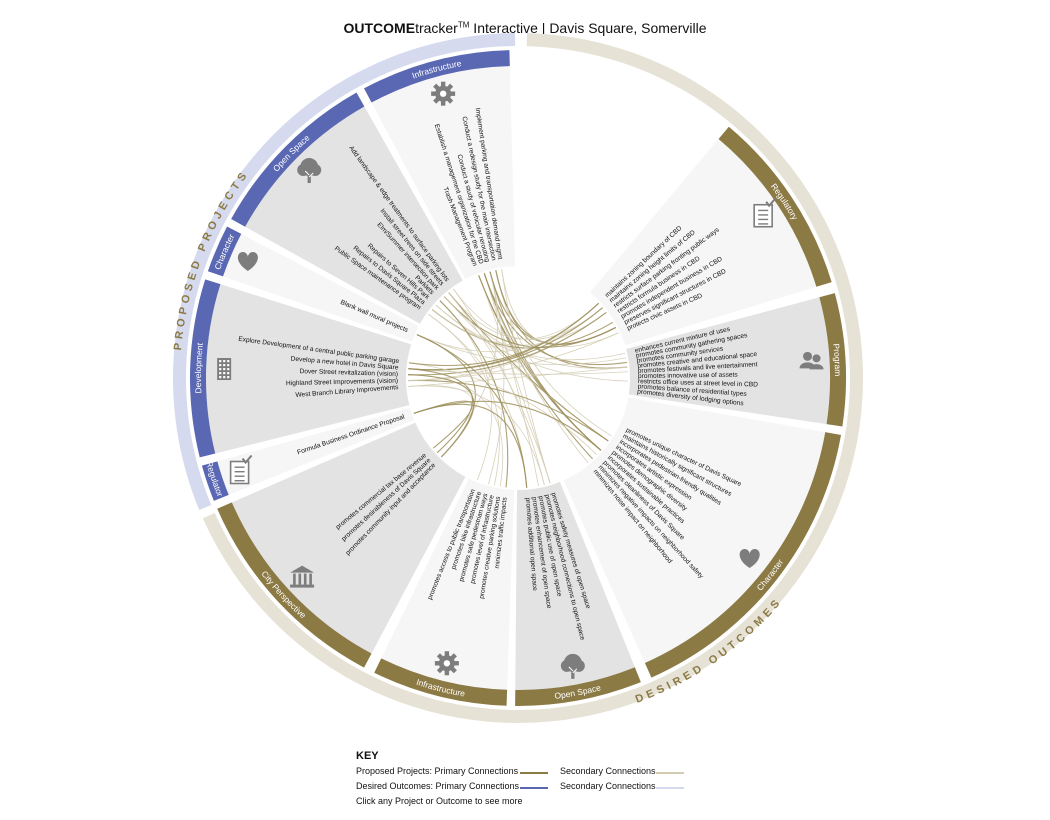  What do you see at coordinates (320, 287) in the screenshot?
I see `project-group-character-panel` at bounding box center [320, 287].